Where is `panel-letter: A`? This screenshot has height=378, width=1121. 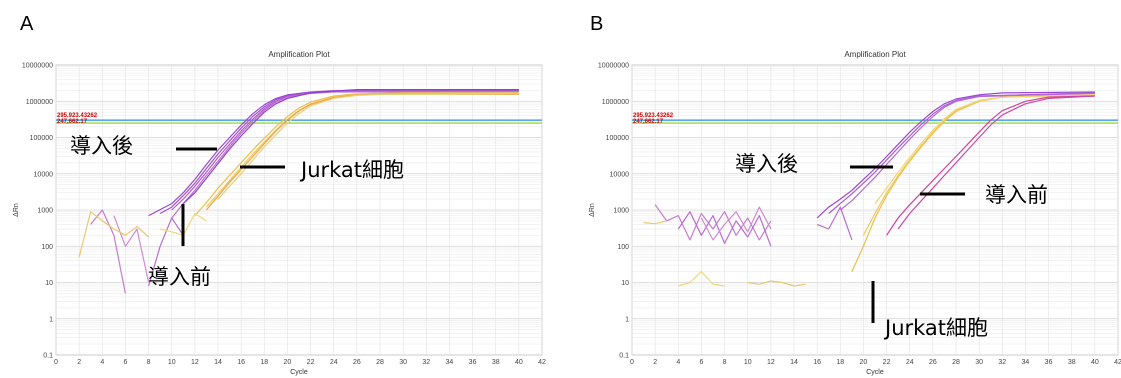 panel-letter: A is located at coordinates (27, 24).